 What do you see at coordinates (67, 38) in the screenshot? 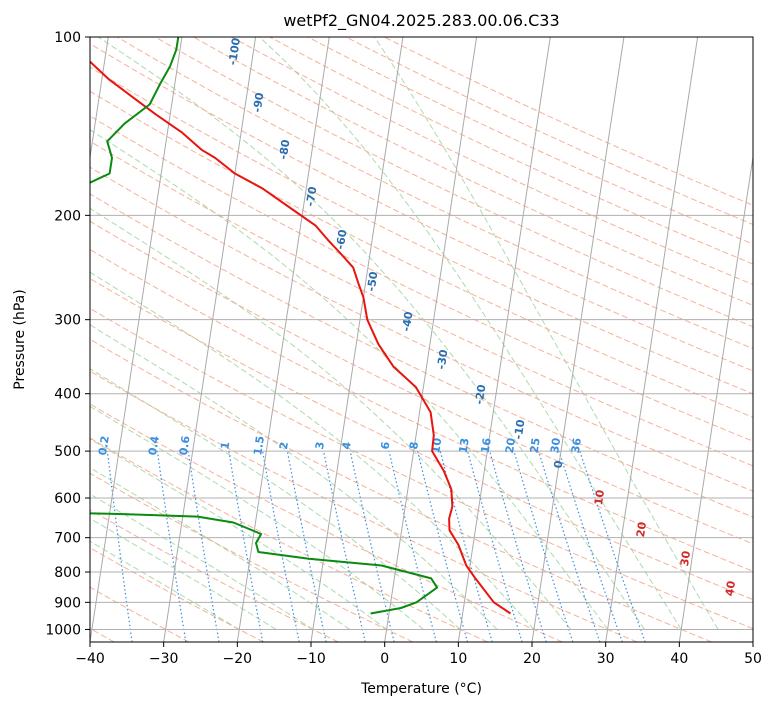
I see `y-tick-label: 100` at bounding box center [67, 38].